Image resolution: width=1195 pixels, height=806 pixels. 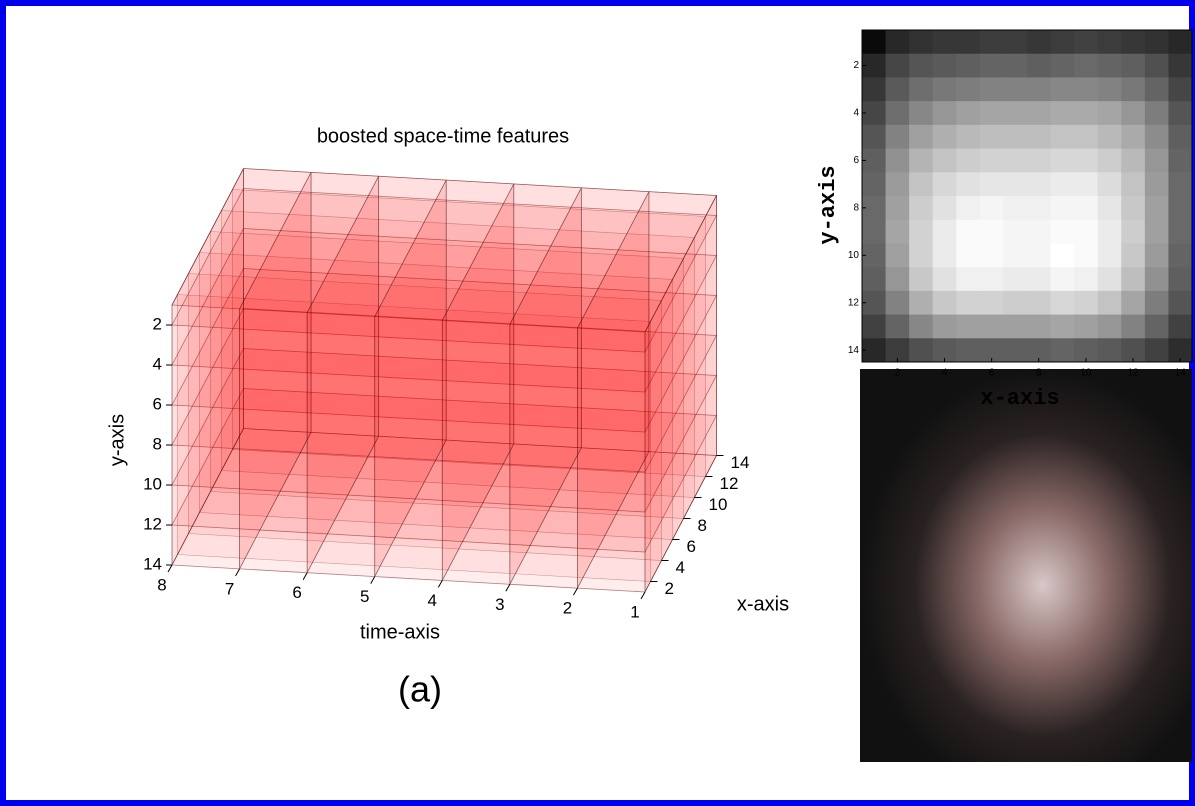 What do you see at coordinates (400, 632) in the screenshot?
I see `x-axis-label: time-axis` at bounding box center [400, 632].